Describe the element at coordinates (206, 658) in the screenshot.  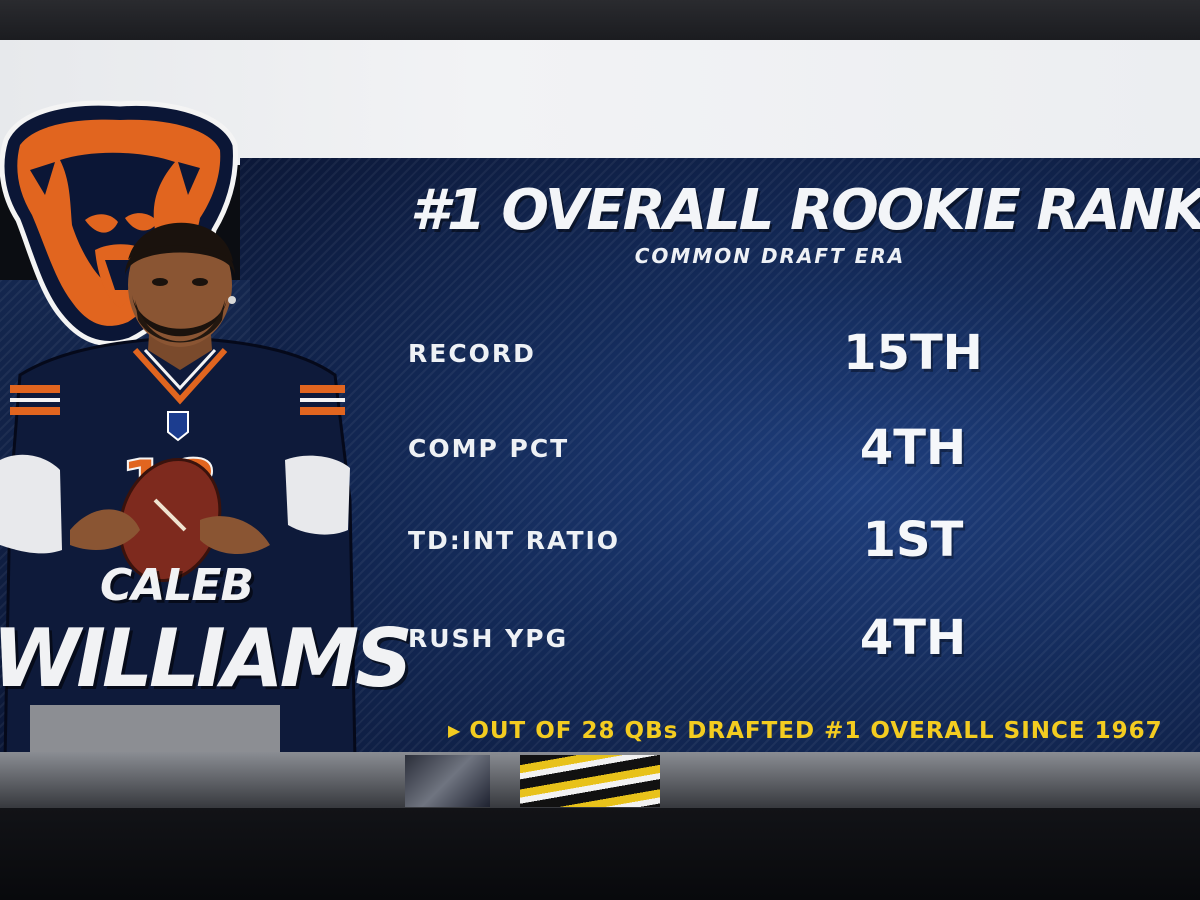
I see `player-last-name: WILLIAMS` at that location.